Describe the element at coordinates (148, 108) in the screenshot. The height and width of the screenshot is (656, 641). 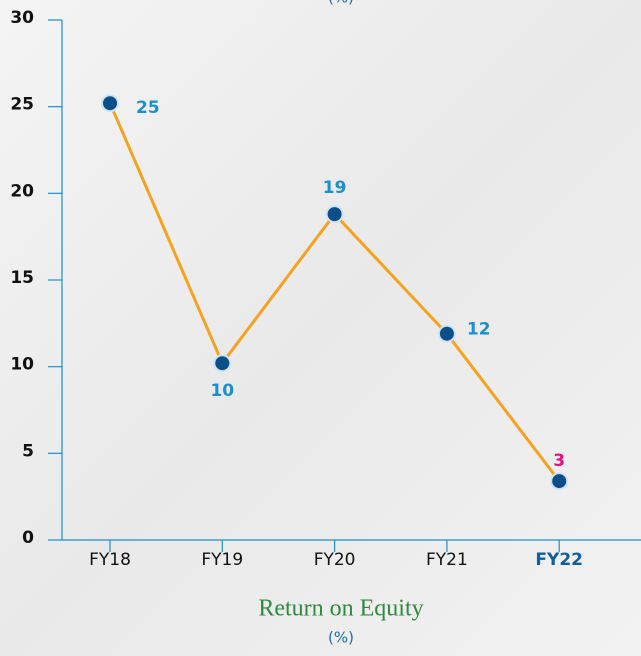
I see `value-label: 25` at that location.